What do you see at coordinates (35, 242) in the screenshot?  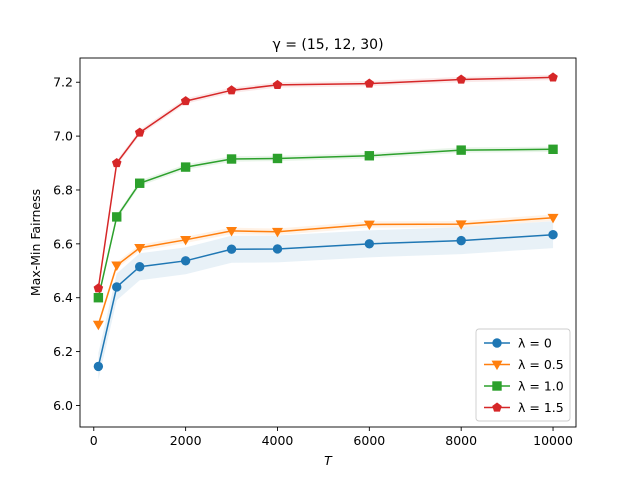 I see `y-axis-label: Max-Min Fairness` at bounding box center [35, 242].